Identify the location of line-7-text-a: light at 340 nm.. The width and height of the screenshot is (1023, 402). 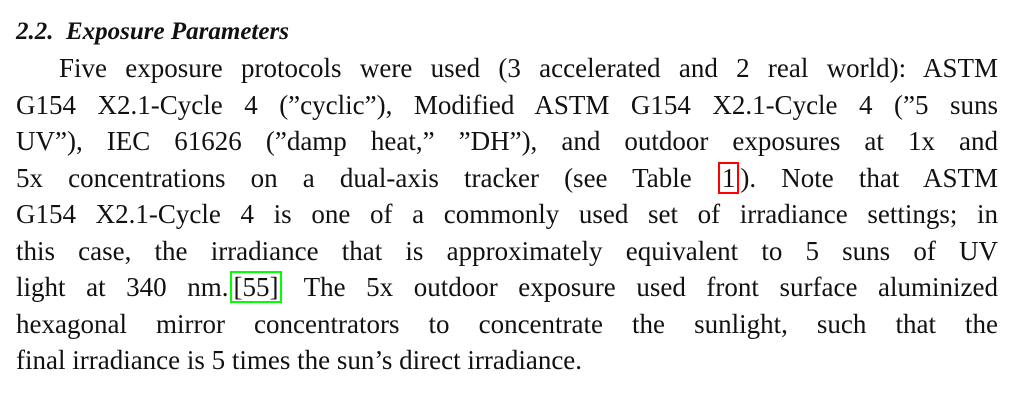
(122, 287).